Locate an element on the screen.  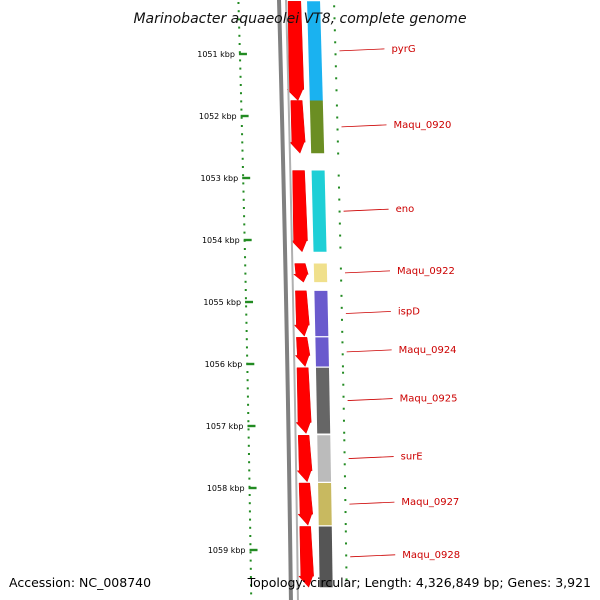
backbone-outer is located at coordinates (285, 300).